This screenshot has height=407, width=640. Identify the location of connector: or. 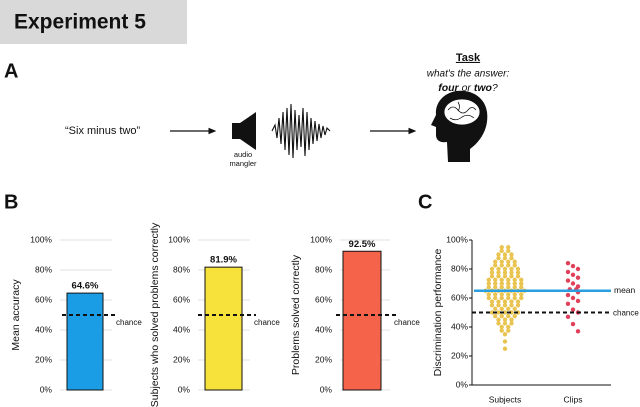
(467, 88).